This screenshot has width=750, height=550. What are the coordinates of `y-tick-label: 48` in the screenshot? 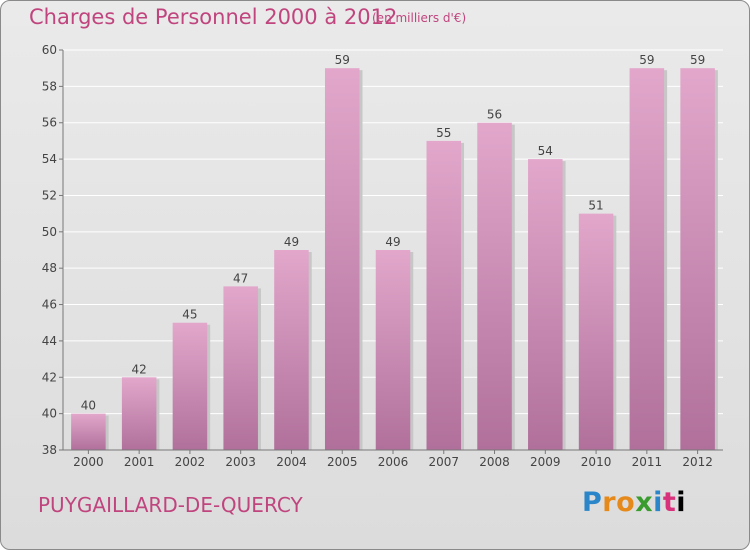 It's located at (49, 268).